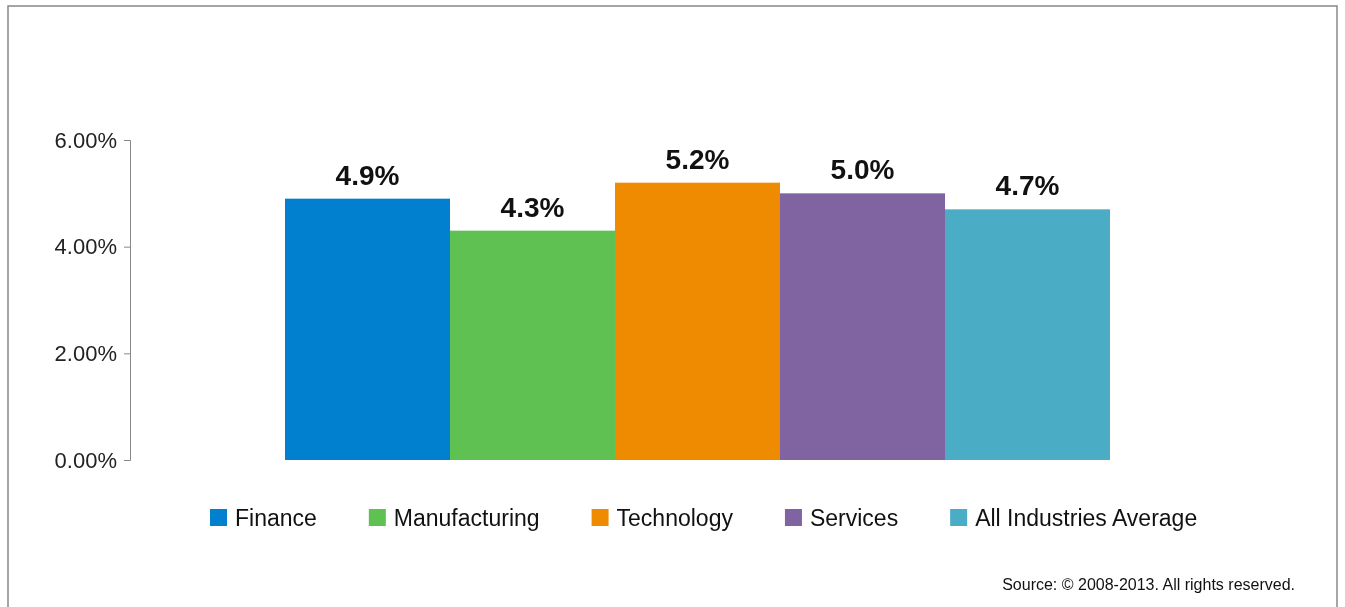 This screenshot has height=607, width=1345. What do you see at coordinates (1086, 518) in the screenshot?
I see `legend-label: All Industries Average` at bounding box center [1086, 518].